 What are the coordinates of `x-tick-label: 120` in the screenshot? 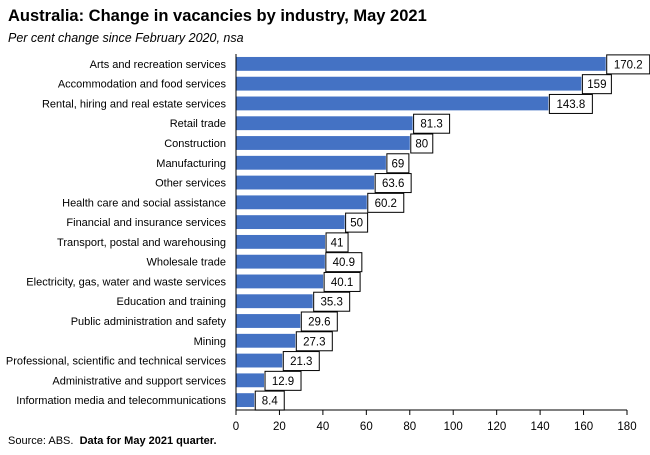 It's located at (496, 427).